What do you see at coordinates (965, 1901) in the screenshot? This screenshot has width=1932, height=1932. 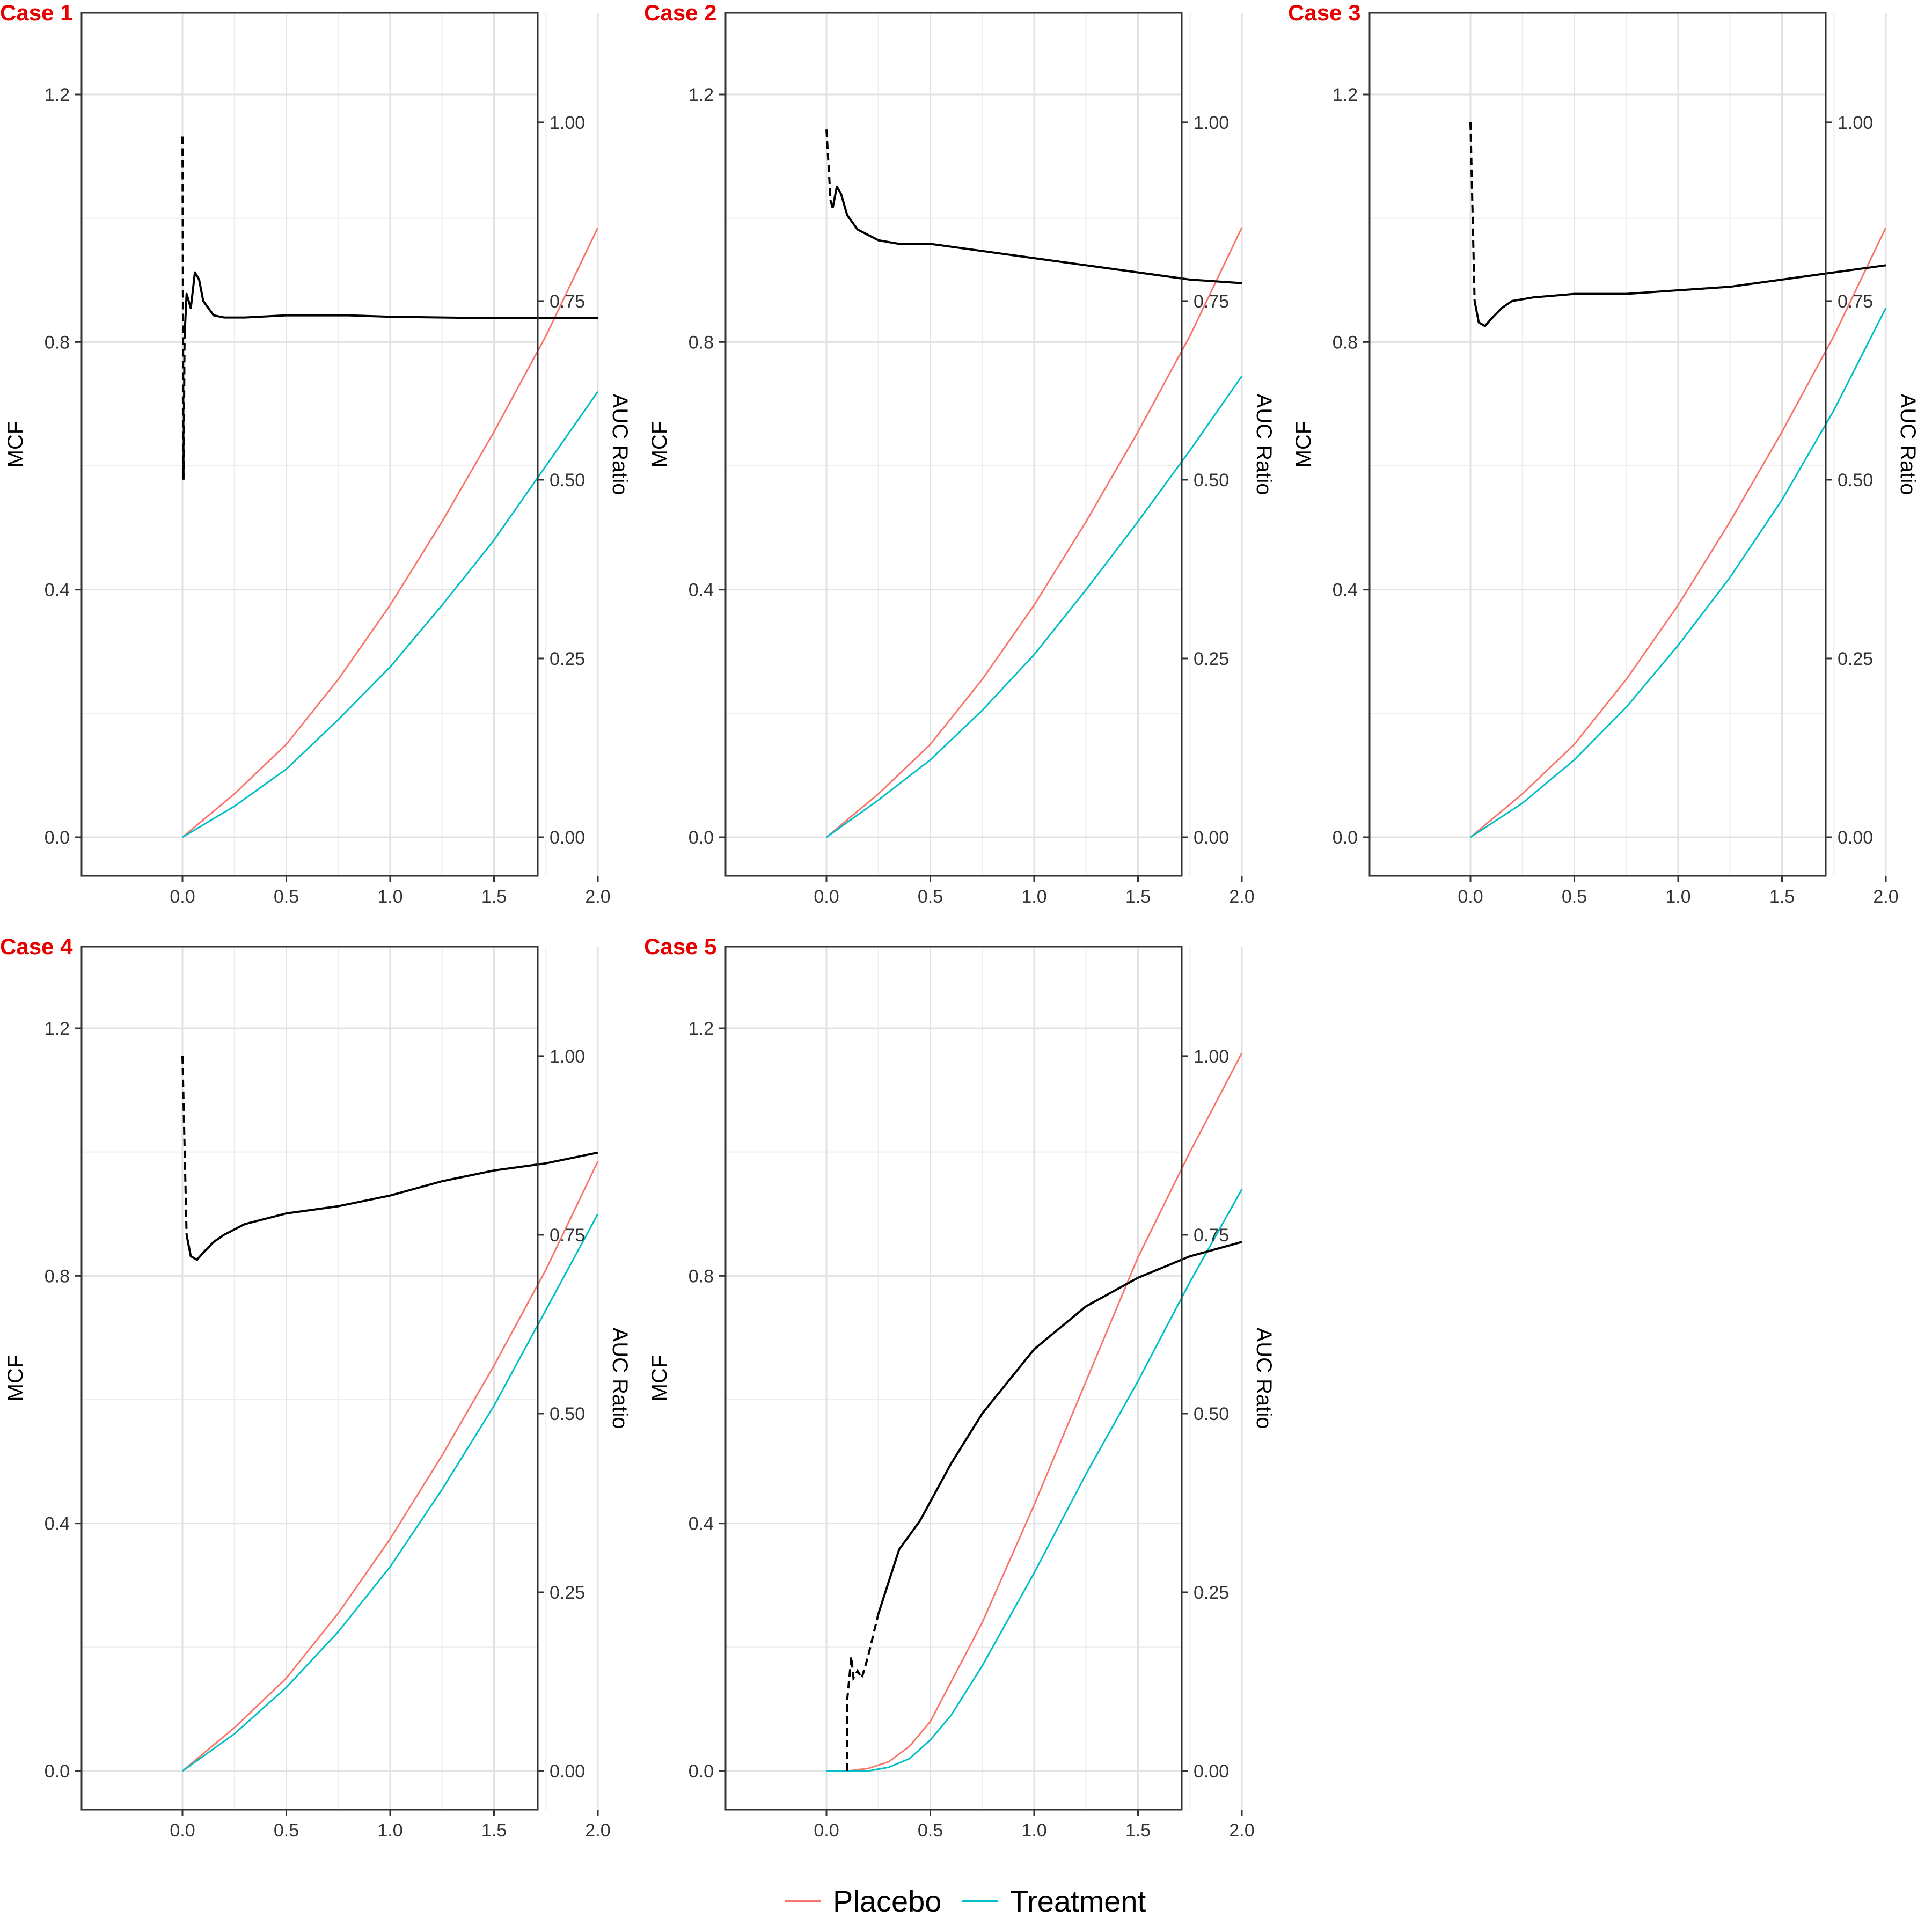 I see `legend: Placebo Treatment` at bounding box center [965, 1901].